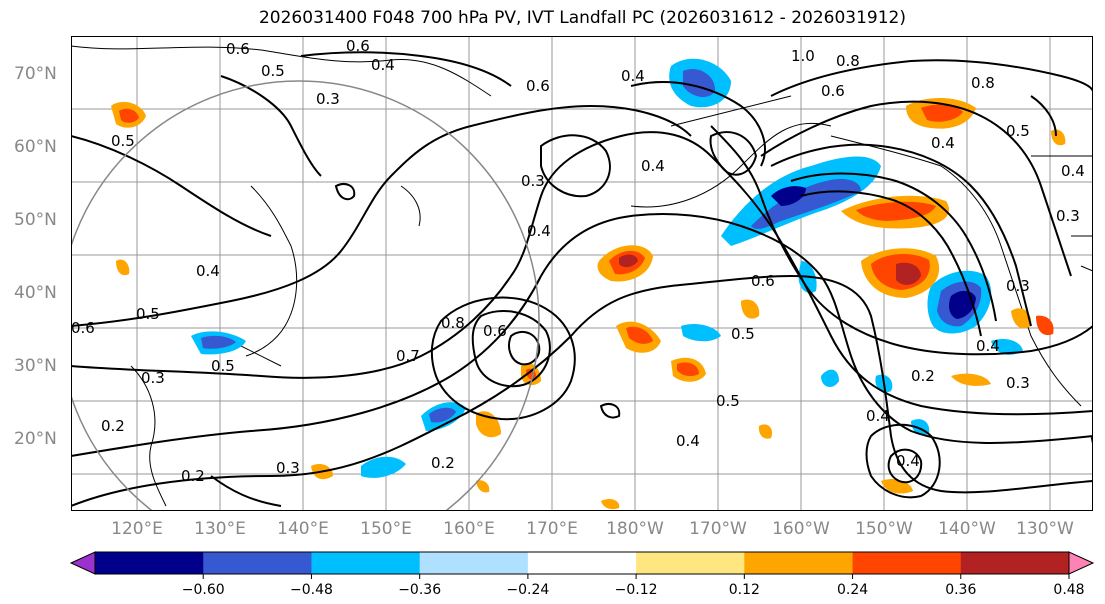  I want to click on colorbar-tick-label: −0.12, so click(636, 590).